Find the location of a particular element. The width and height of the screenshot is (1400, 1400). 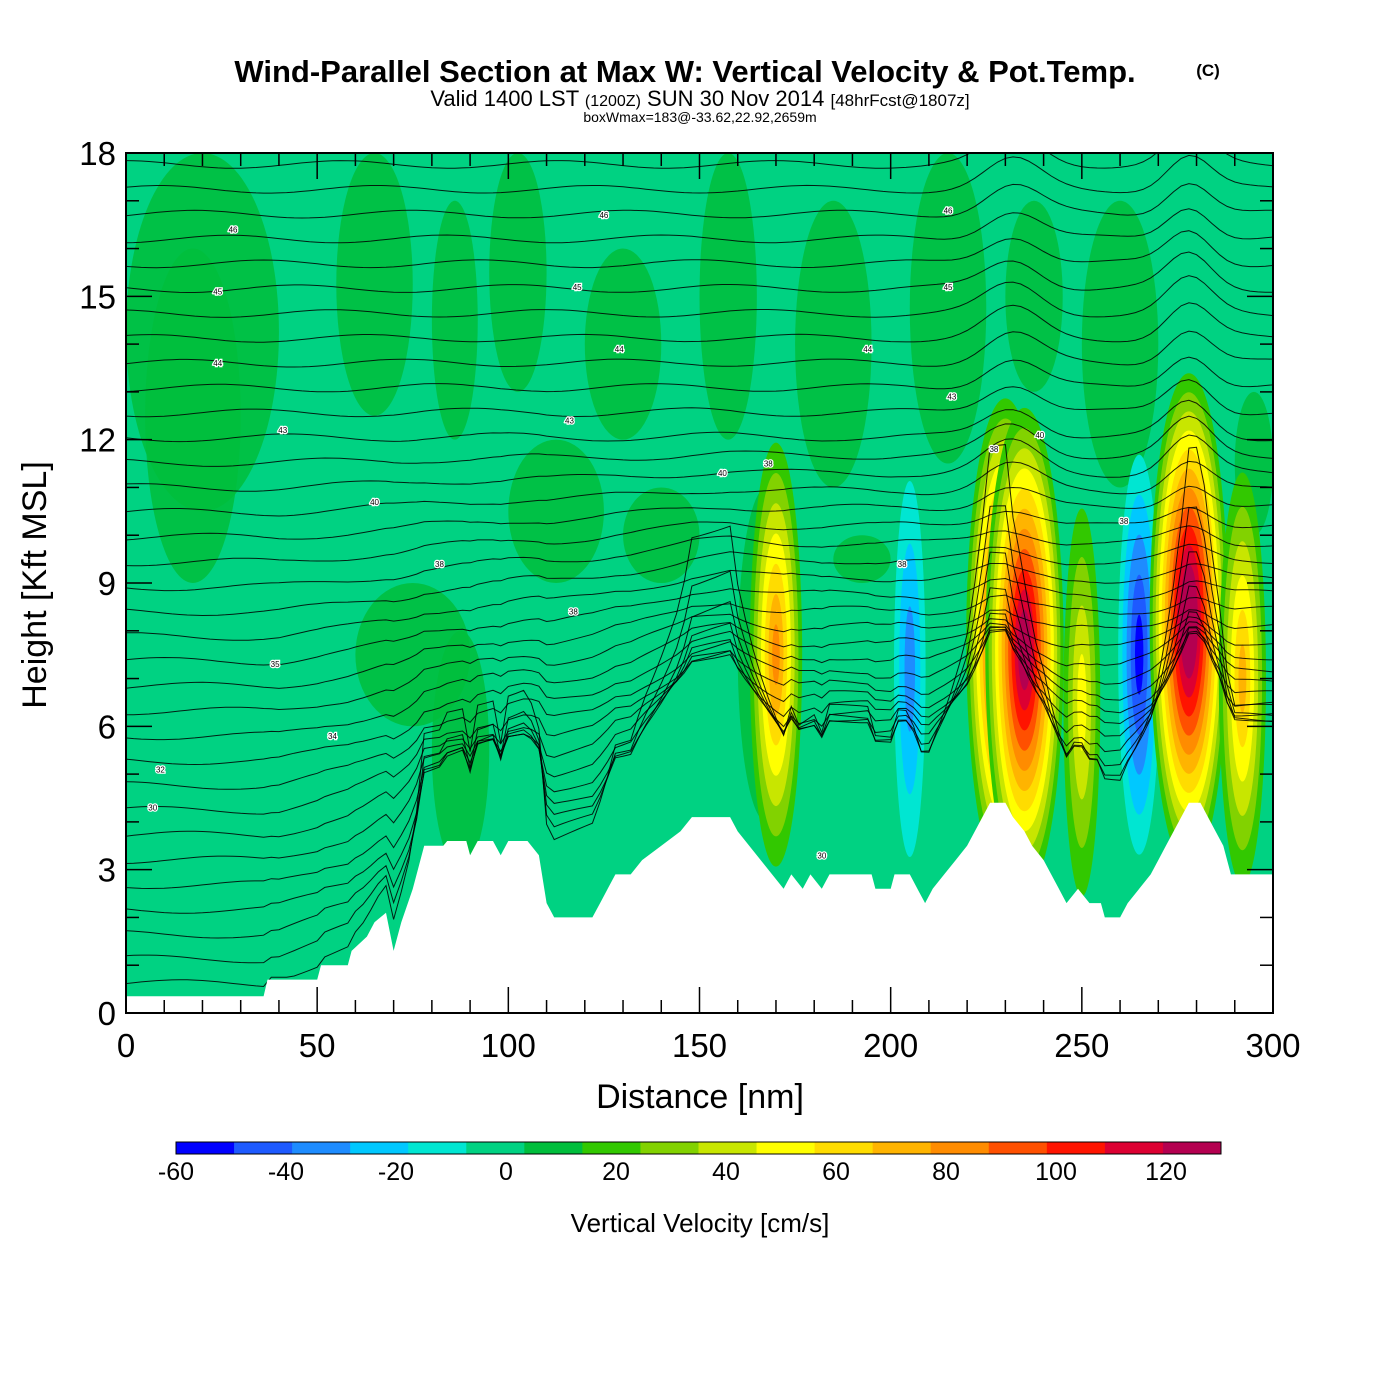

contour-label-3: 43 is located at coordinates (282, 430).